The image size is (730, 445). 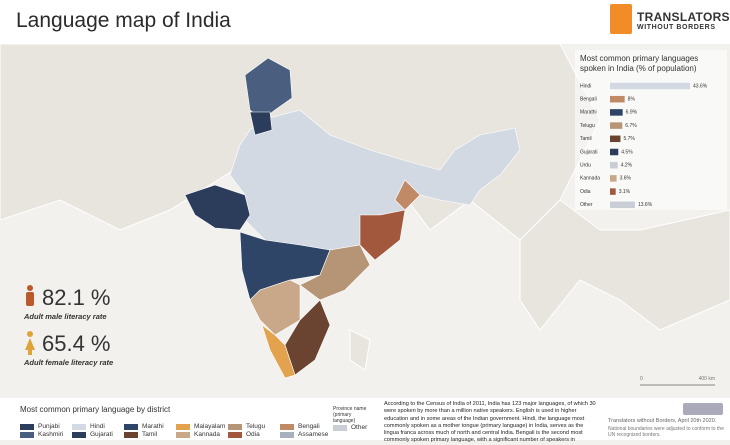 What do you see at coordinates (97, 426) in the screenshot?
I see `legend-label: Hindi` at bounding box center [97, 426].